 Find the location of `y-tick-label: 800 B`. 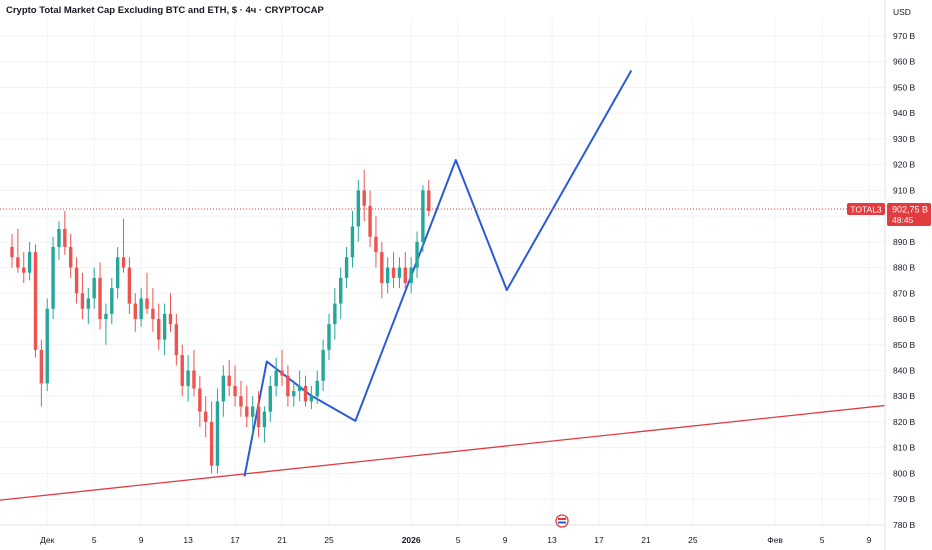

y-tick-label: 800 B is located at coordinates (904, 473).